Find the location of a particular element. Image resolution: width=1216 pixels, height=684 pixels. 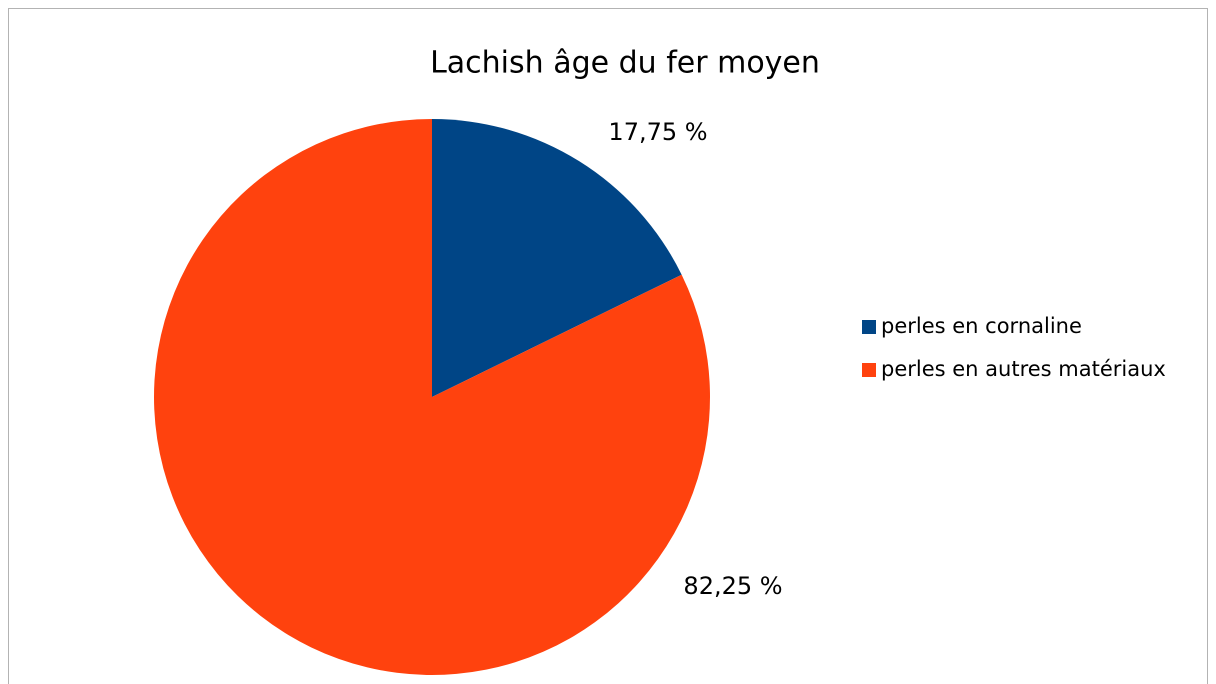

pie-slice is located at coordinates (557, 258).